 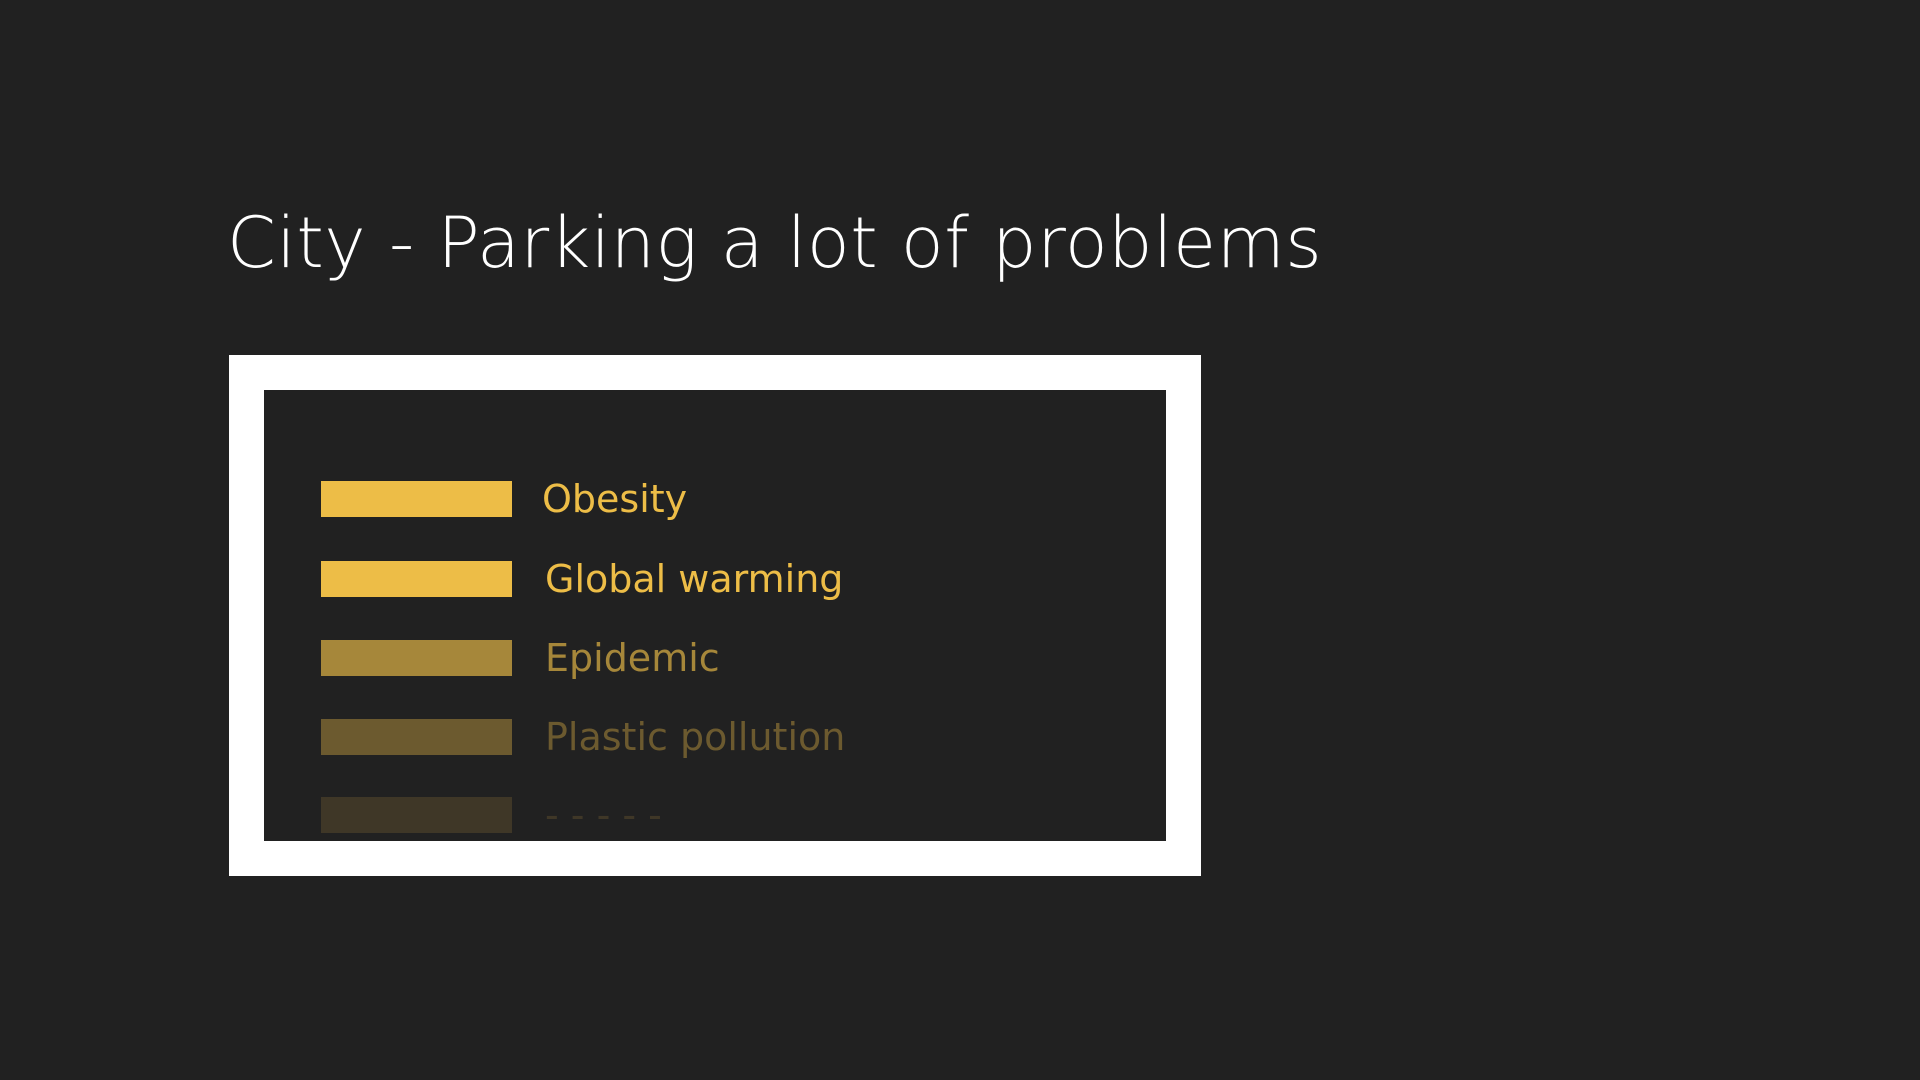 I want to click on legend-item-placeholder: - - - - -, so click(x=491, y=815).